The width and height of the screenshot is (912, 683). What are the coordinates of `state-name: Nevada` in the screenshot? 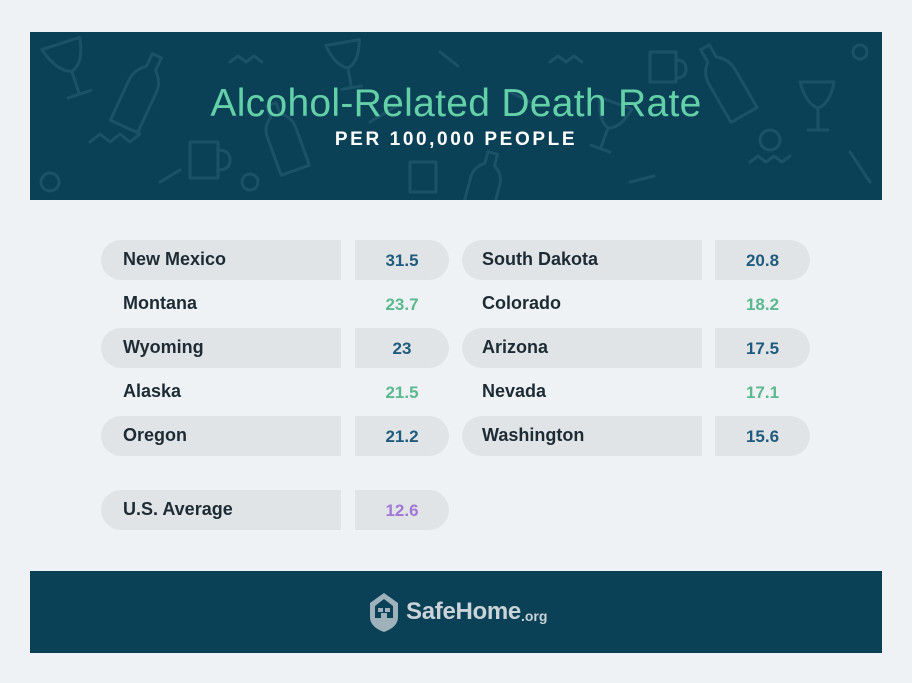 It's located at (514, 391).